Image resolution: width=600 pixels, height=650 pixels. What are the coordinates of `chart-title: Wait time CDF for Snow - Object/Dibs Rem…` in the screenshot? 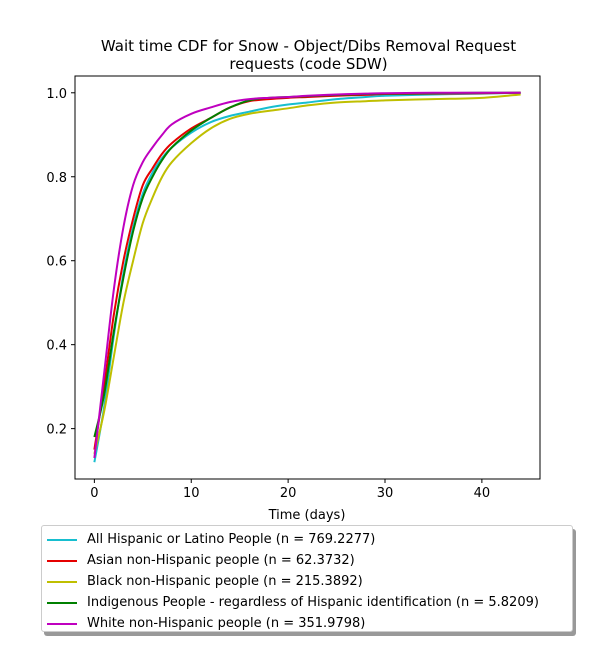 It's located at (300, 55).